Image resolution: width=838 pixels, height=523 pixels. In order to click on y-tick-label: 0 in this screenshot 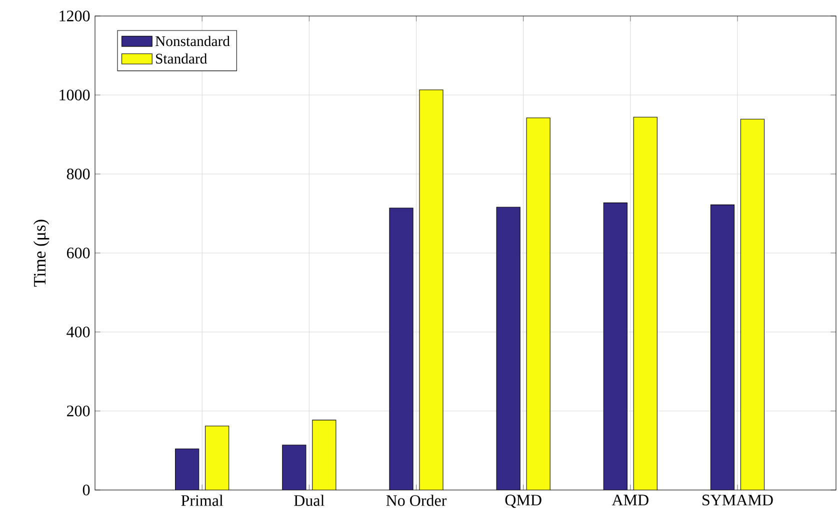, I will do `click(86, 490)`.